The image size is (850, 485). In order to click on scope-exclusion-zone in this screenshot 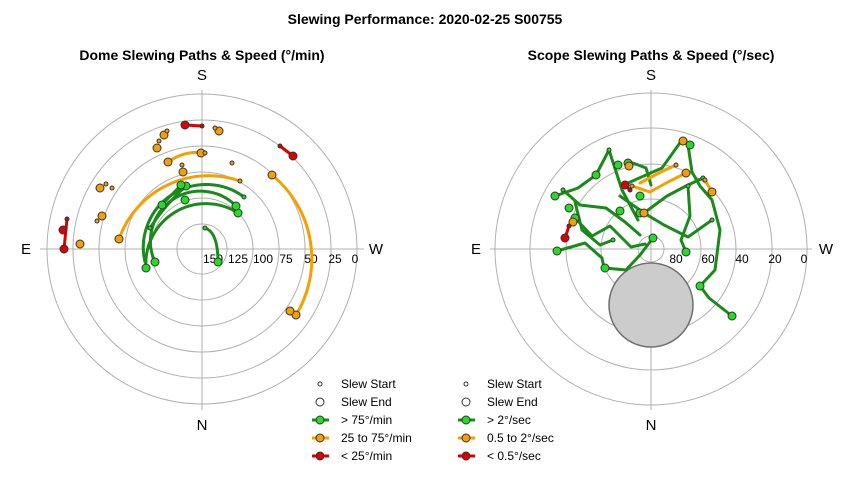, I will do `click(651, 305)`.